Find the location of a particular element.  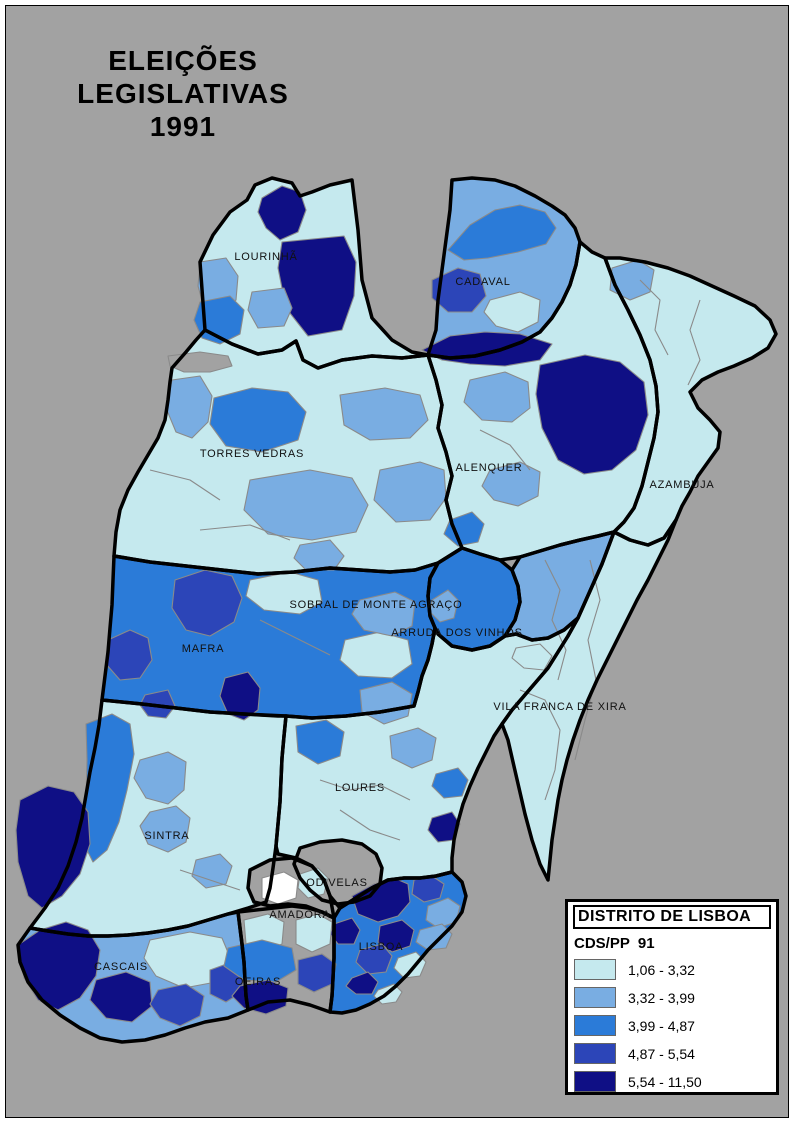

label-torres-vedras: TORRES VEDRAS is located at coordinates (252, 454).